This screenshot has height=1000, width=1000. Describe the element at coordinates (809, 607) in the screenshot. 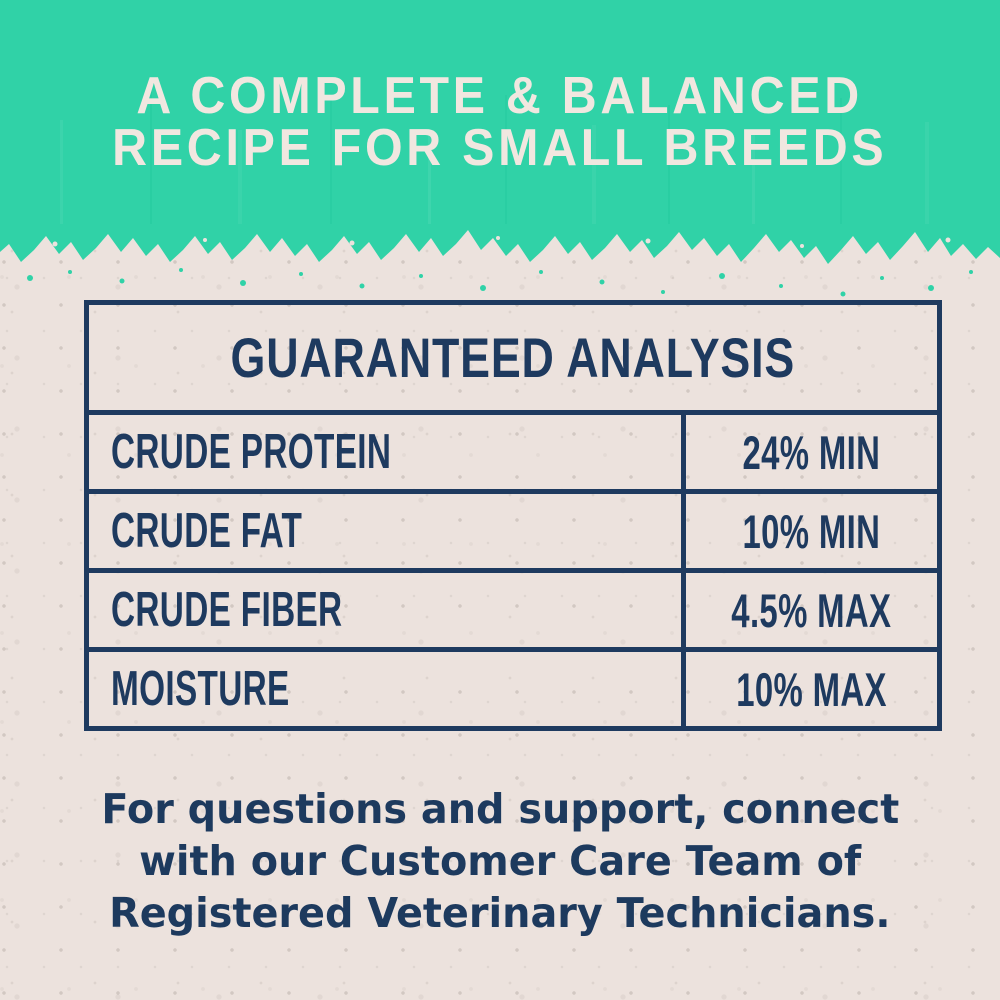

I see `table-row-value-crude-fiber: 4.5% MAX` at that location.